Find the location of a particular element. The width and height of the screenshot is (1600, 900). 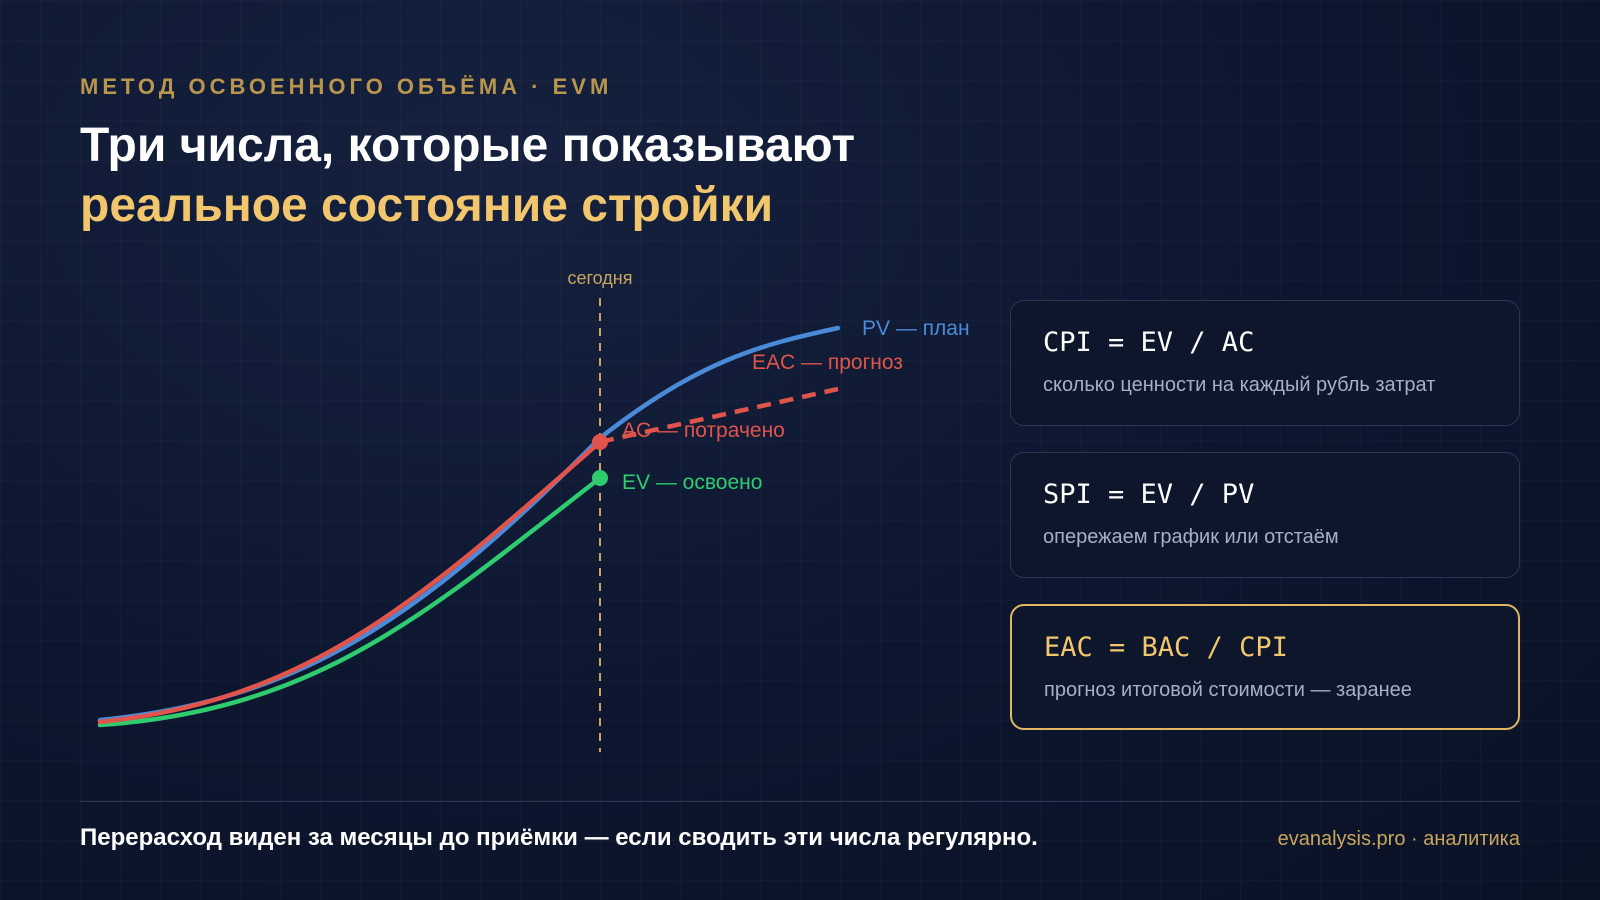

eac-description: прогноз итоговой стоимости — заранее is located at coordinates (1228, 690).